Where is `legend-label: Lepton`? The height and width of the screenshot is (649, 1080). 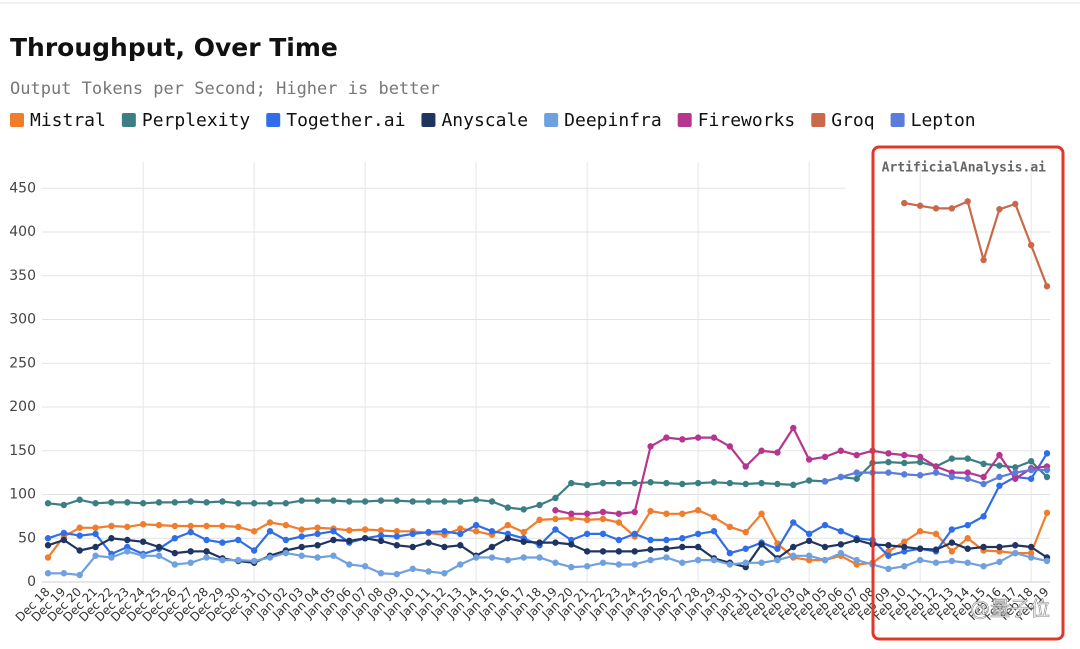 legend-label: Lepton is located at coordinates (943, 120).